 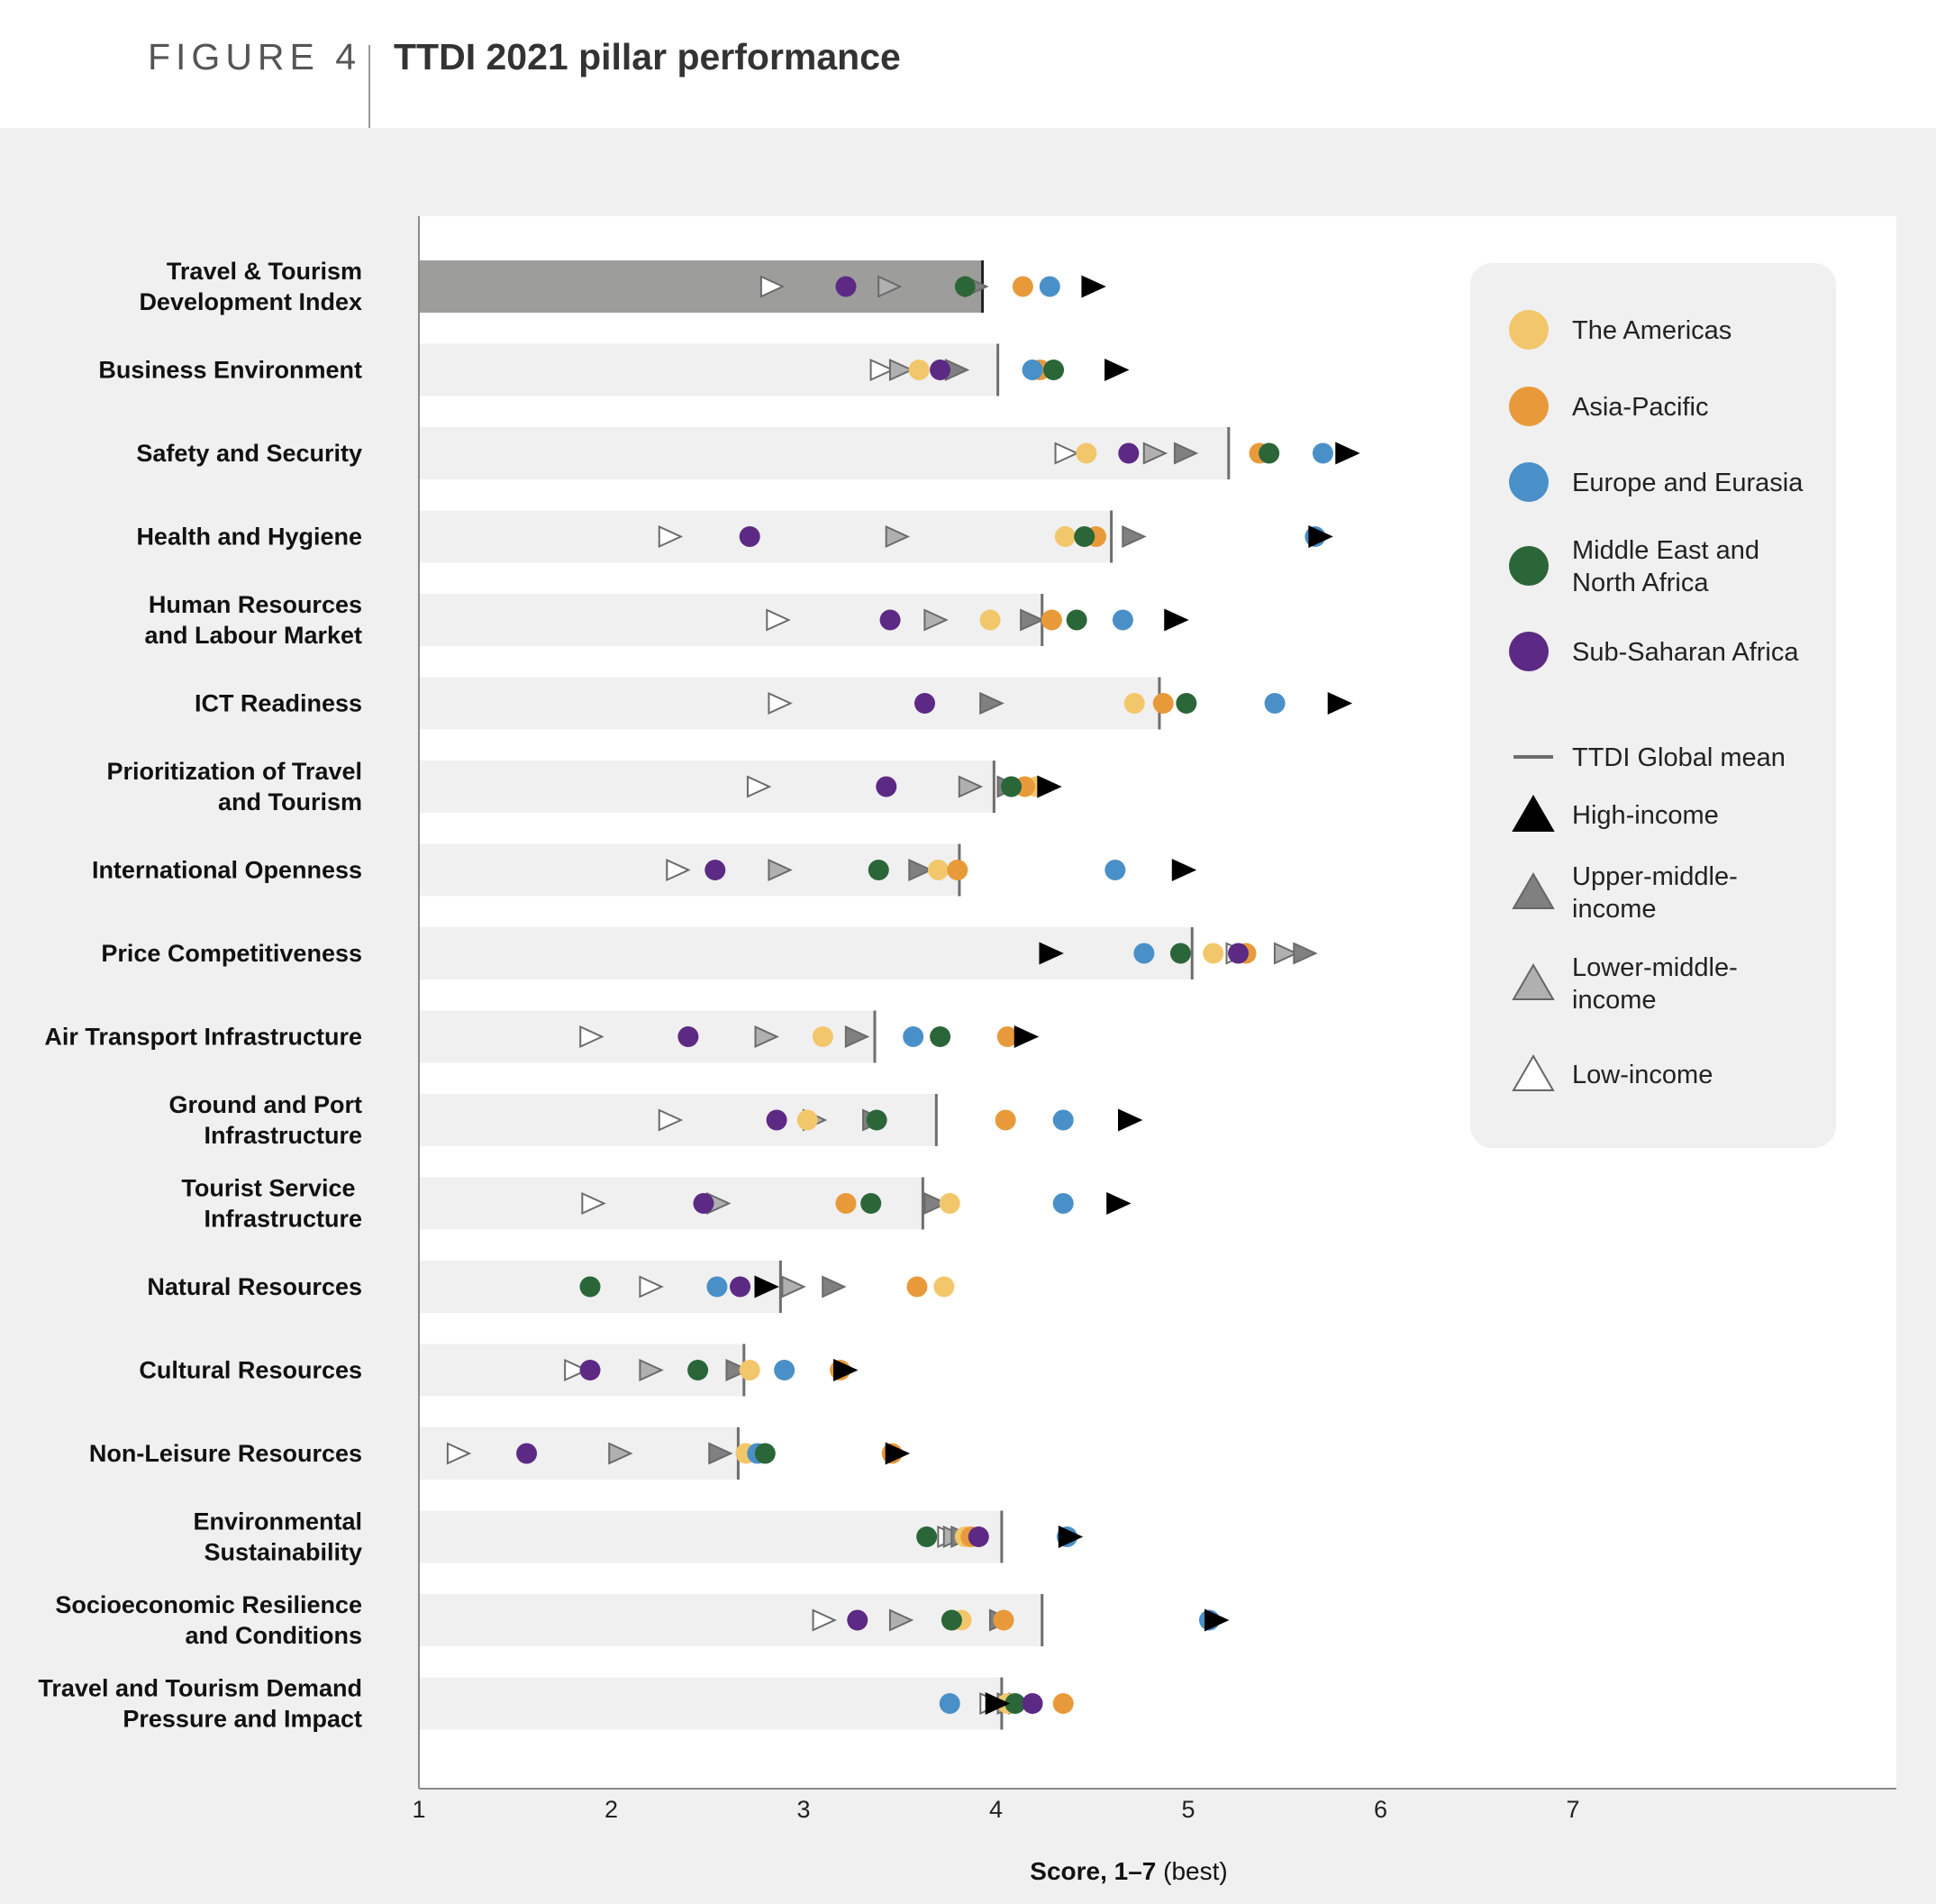 What do you see at coordinates (876, 1120) in the screenshot?
I see `pillar-10-middle-east-and-north-africa-marker` at bounding box center [876, 1120].